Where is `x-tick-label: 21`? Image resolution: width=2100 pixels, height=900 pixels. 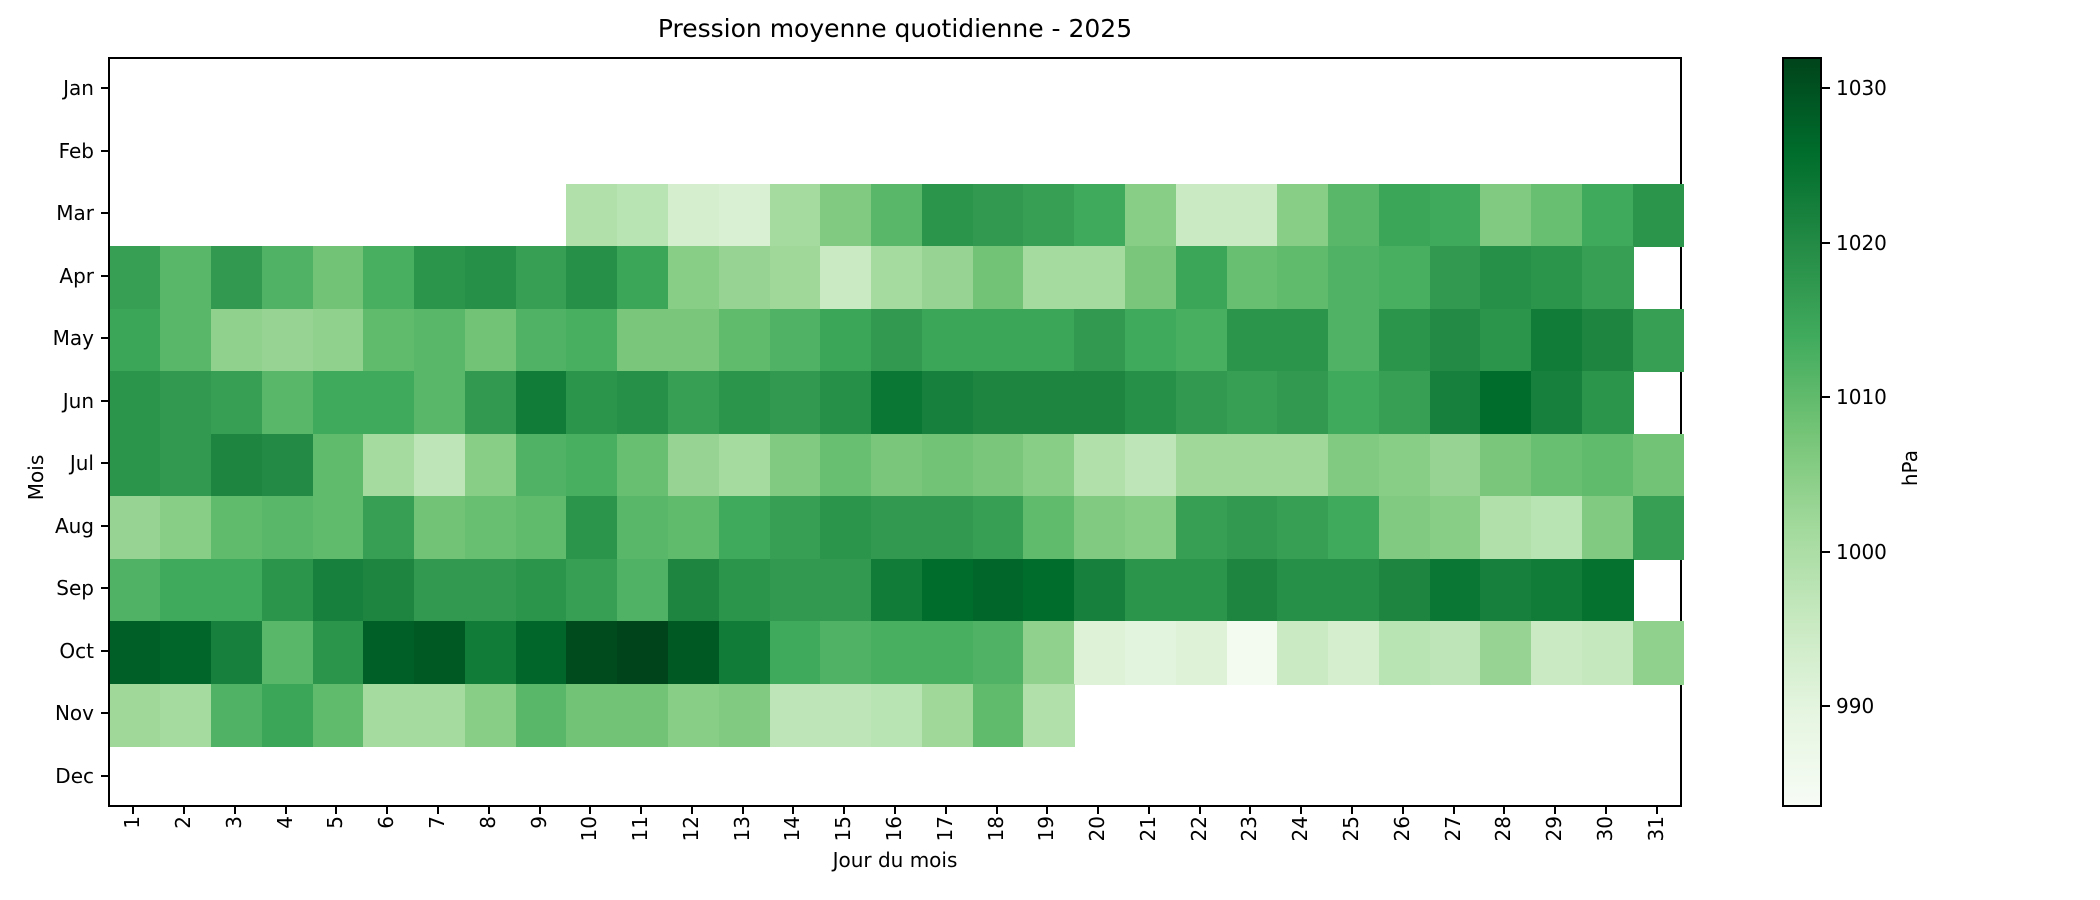
x-tick-label: 21 is located at coordinates (1147, 829).